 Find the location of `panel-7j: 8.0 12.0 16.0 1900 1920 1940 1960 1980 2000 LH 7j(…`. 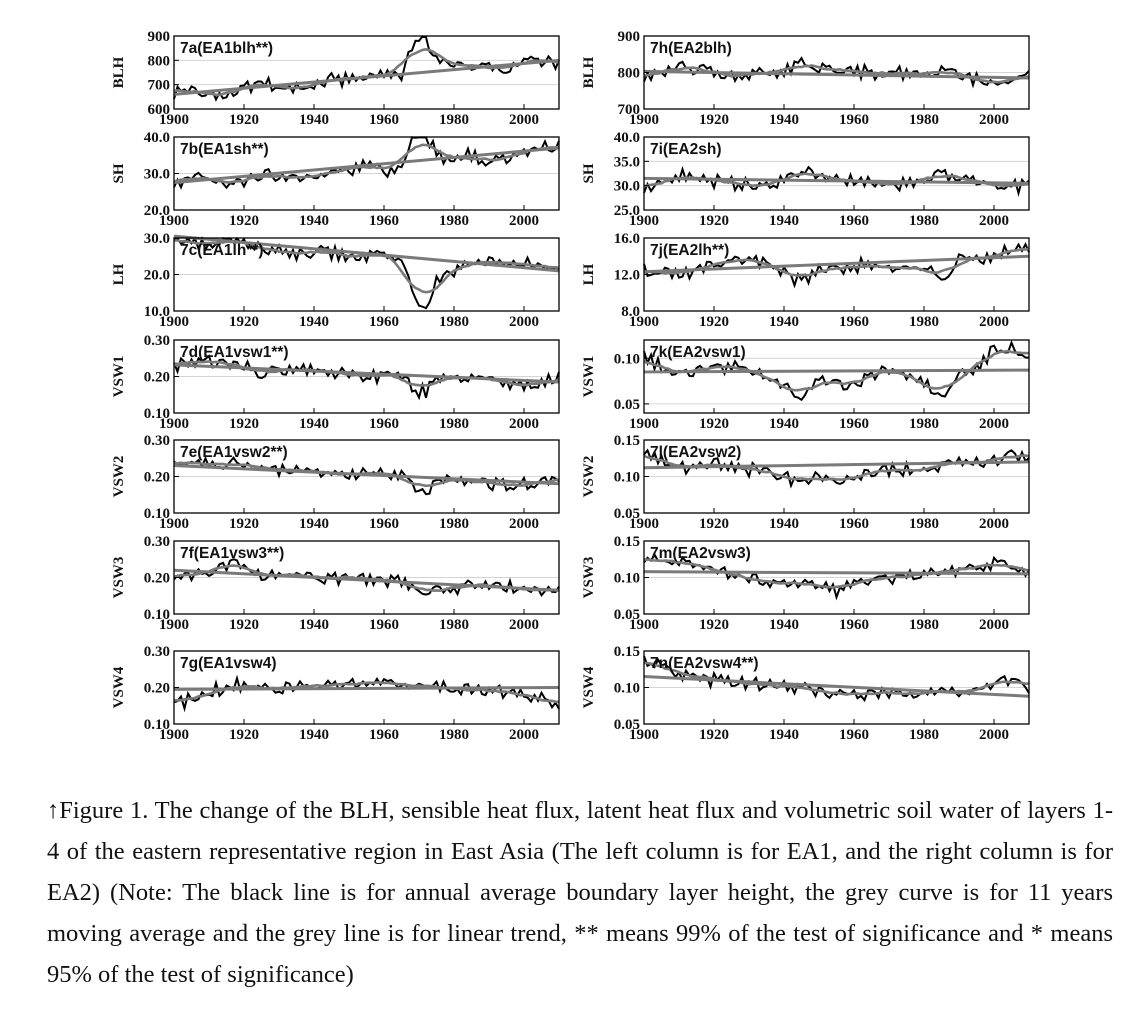

panel-7j: 8.0 12.0 16.0 1900 1920 1940 1960 1980 2000 LH 7j(… is located at coordinates (805, 280).